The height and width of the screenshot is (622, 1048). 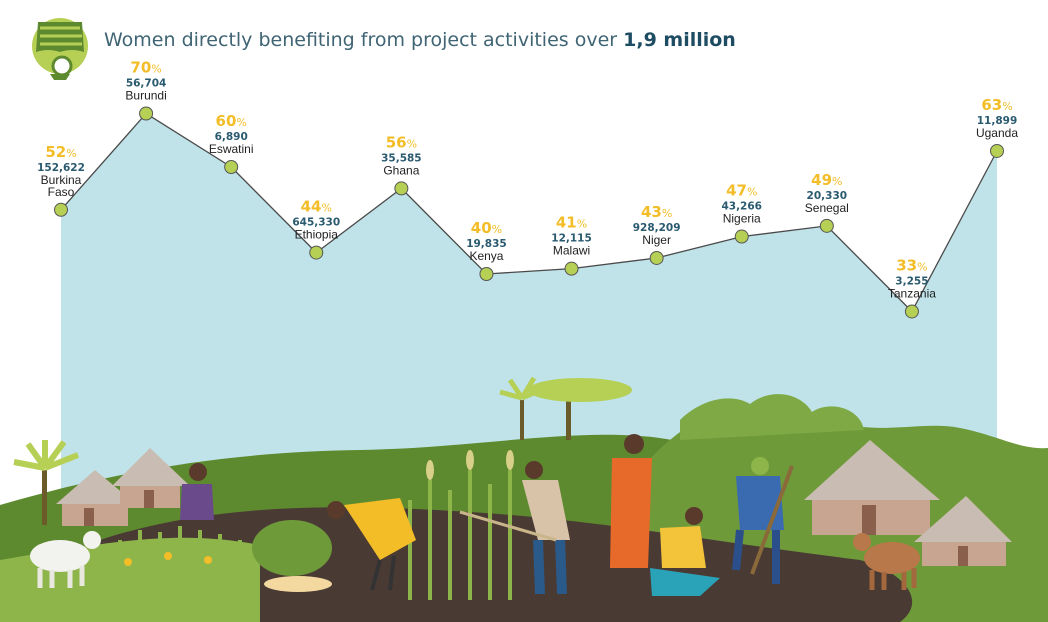 What do you see at coordinates (997, 121) in the screenshot?
I see `count-label: 11,899` at bounding box center [997, 121].